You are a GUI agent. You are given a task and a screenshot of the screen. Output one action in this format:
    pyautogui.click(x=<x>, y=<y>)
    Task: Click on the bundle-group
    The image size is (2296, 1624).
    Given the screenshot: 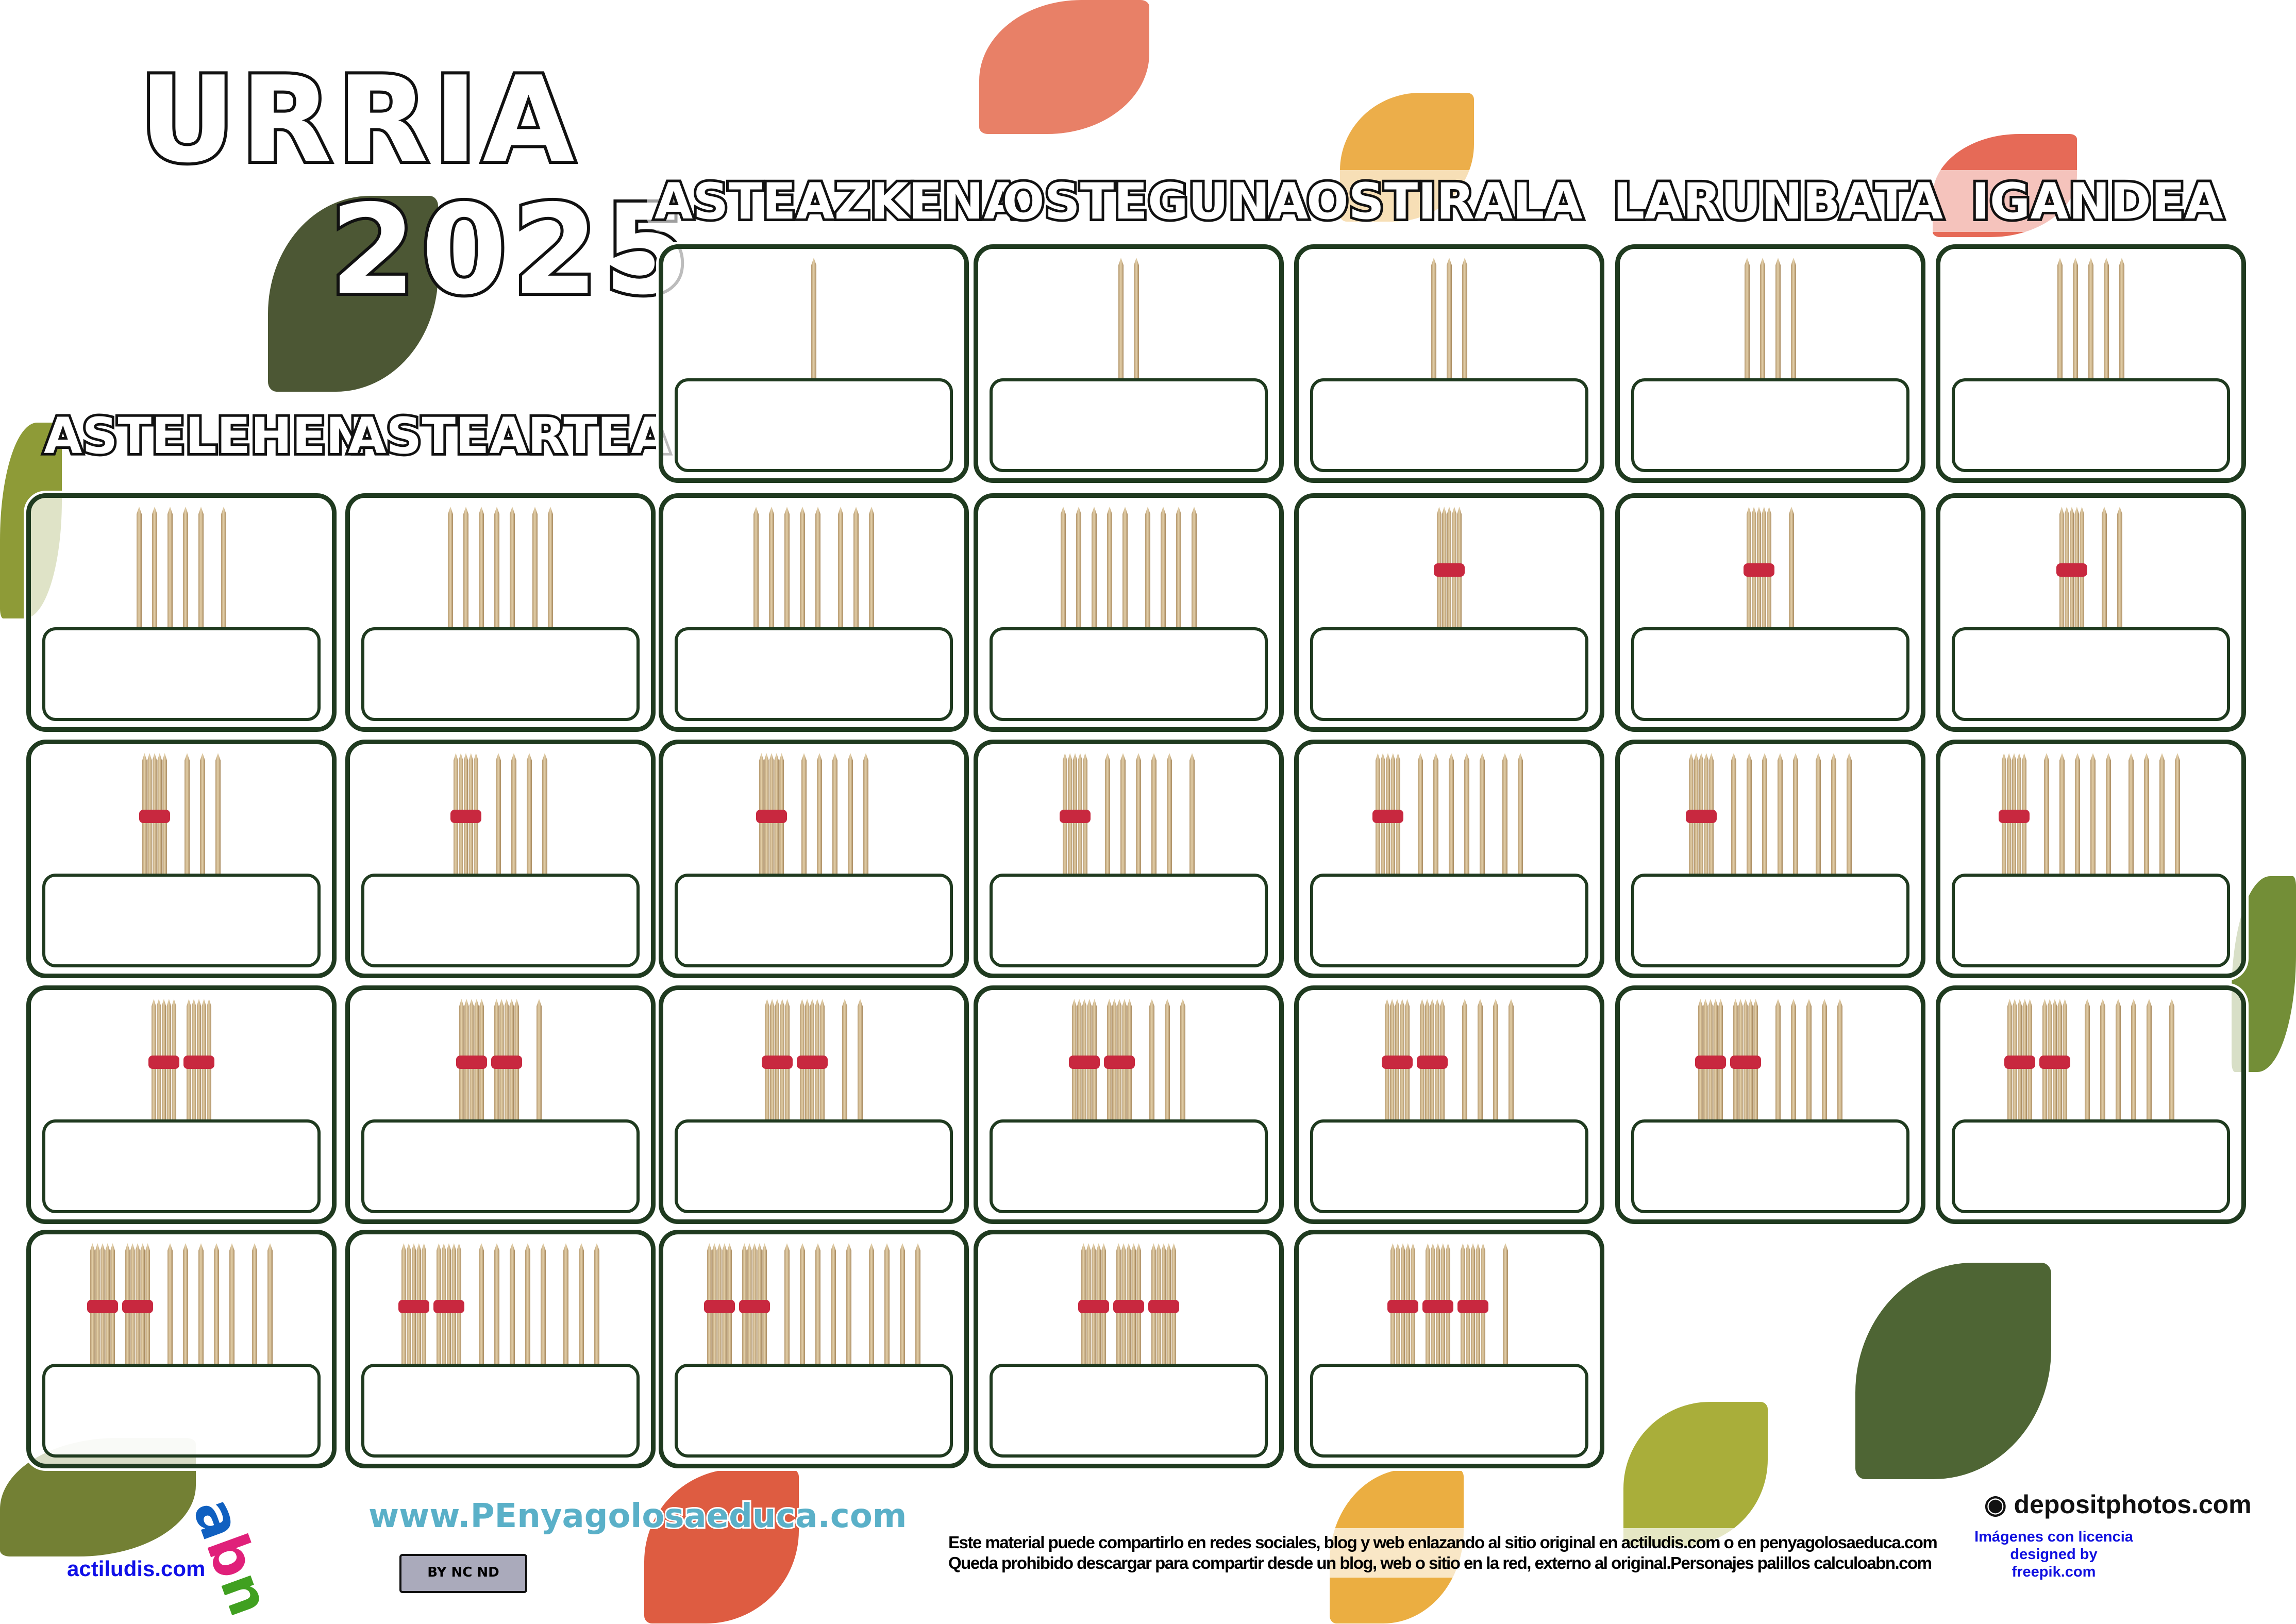 What is the action you would take?
    pyautogui.click(x=1701, y=815)
    